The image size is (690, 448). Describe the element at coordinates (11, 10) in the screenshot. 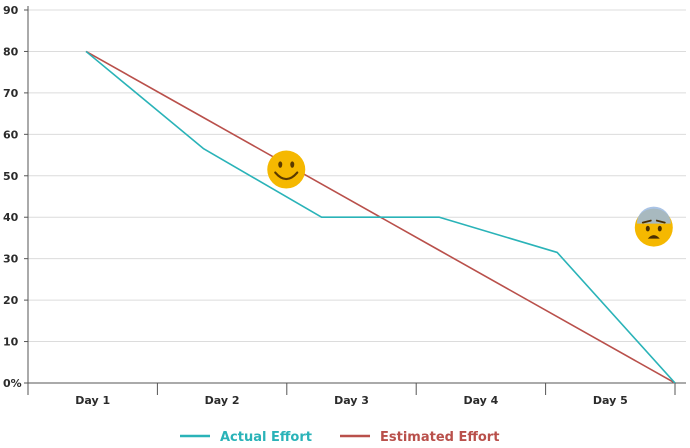

I see `y-tick-label: 90` at that location.